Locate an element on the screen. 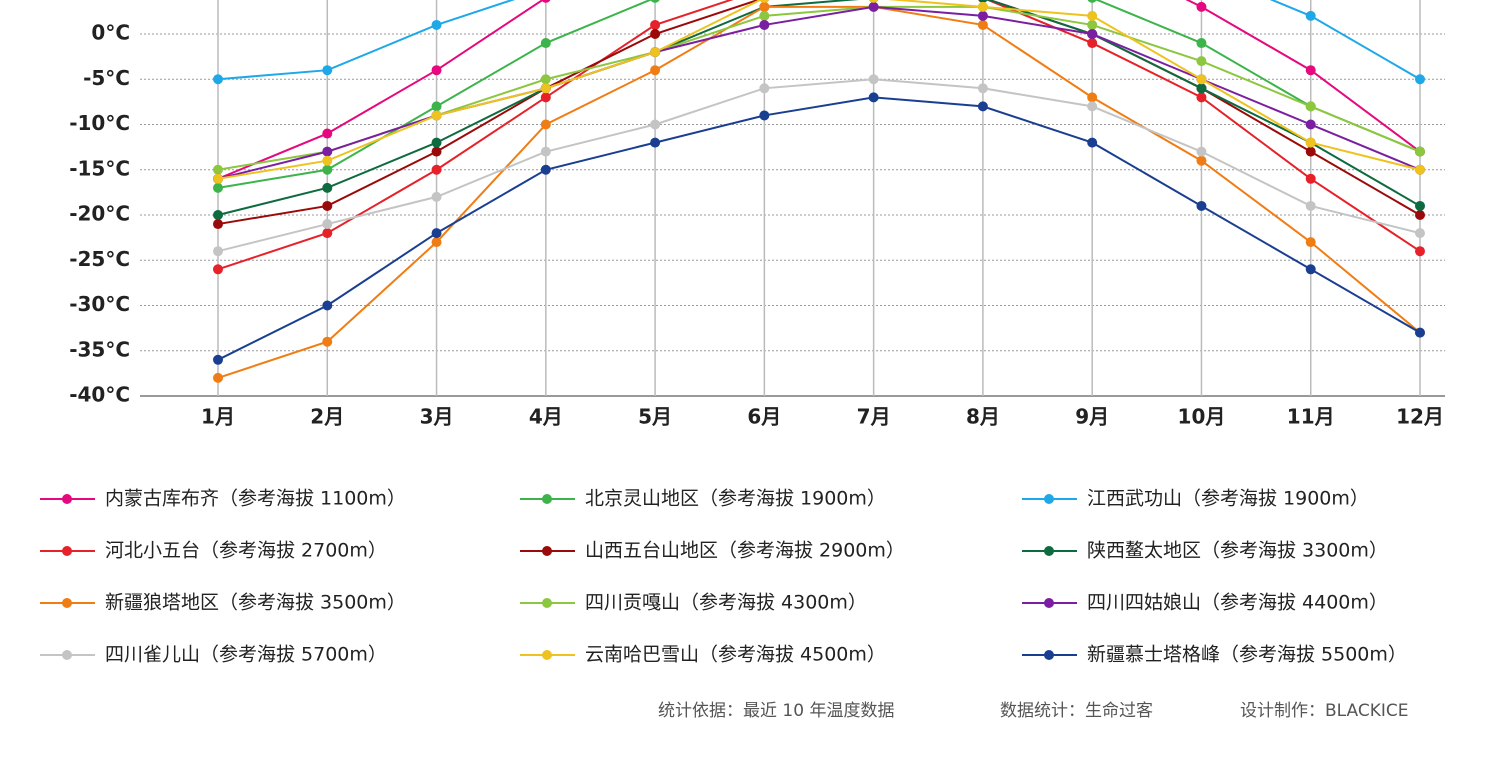 This screenshot has width=1500, height=777. footer-text: 设计制作：BLACKICE is located at coordinates (1324, 711).